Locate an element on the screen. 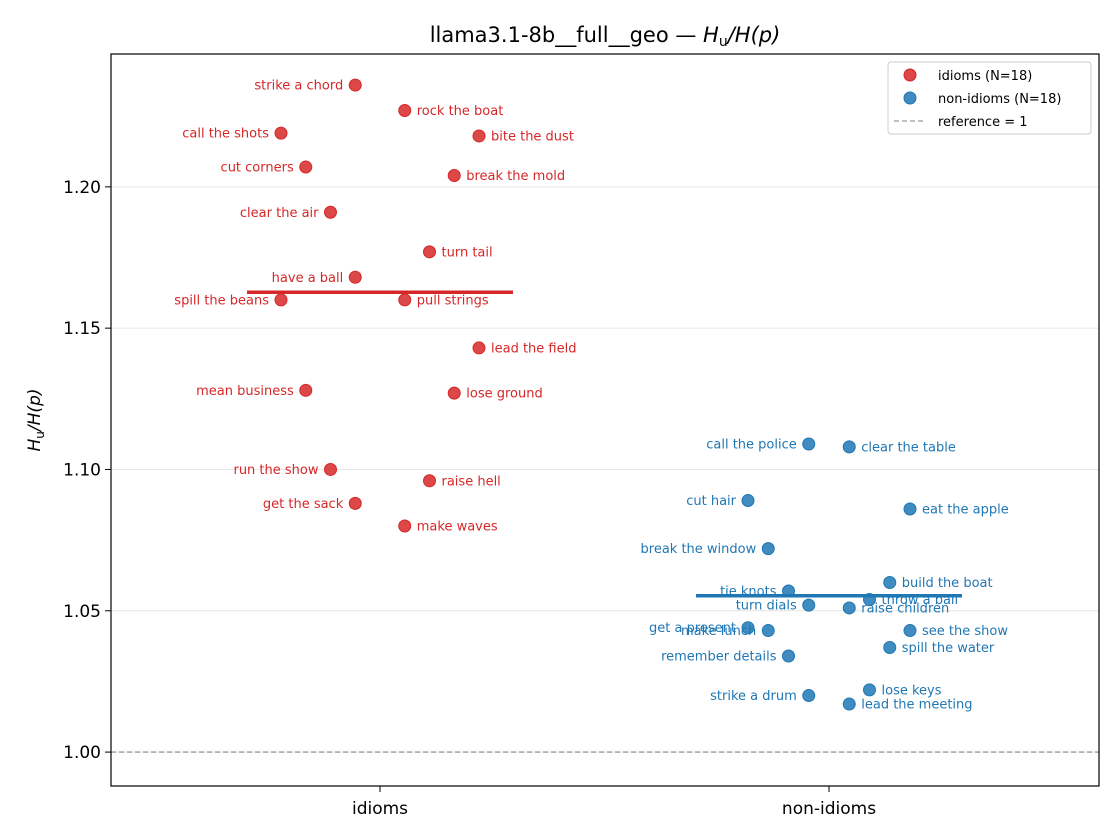 The image size is (1120, 840). point-label-non-idioms-13: spill the water is located at coordinates (948, 648).